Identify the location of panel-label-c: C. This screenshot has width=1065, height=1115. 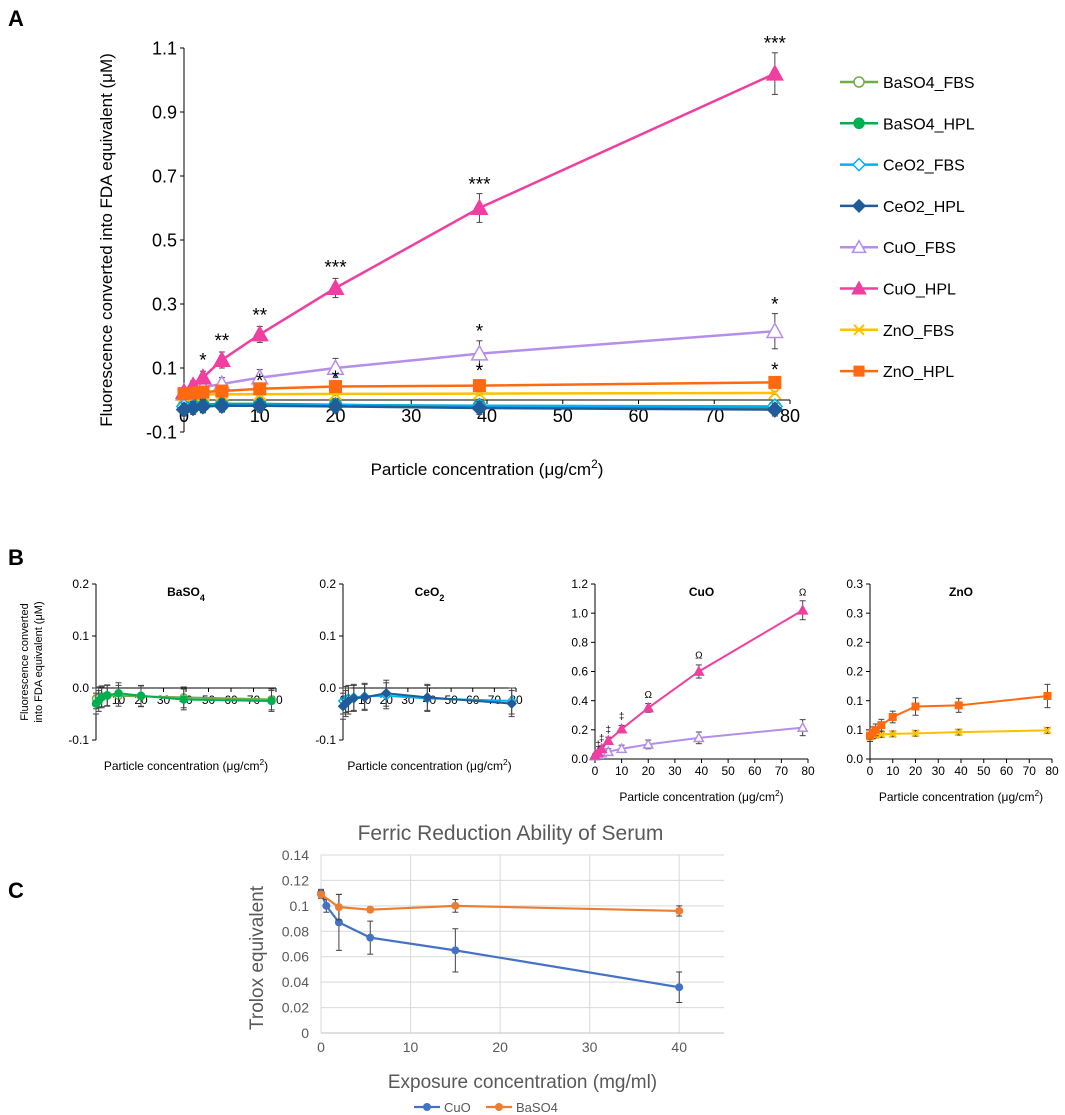
(16, 890).